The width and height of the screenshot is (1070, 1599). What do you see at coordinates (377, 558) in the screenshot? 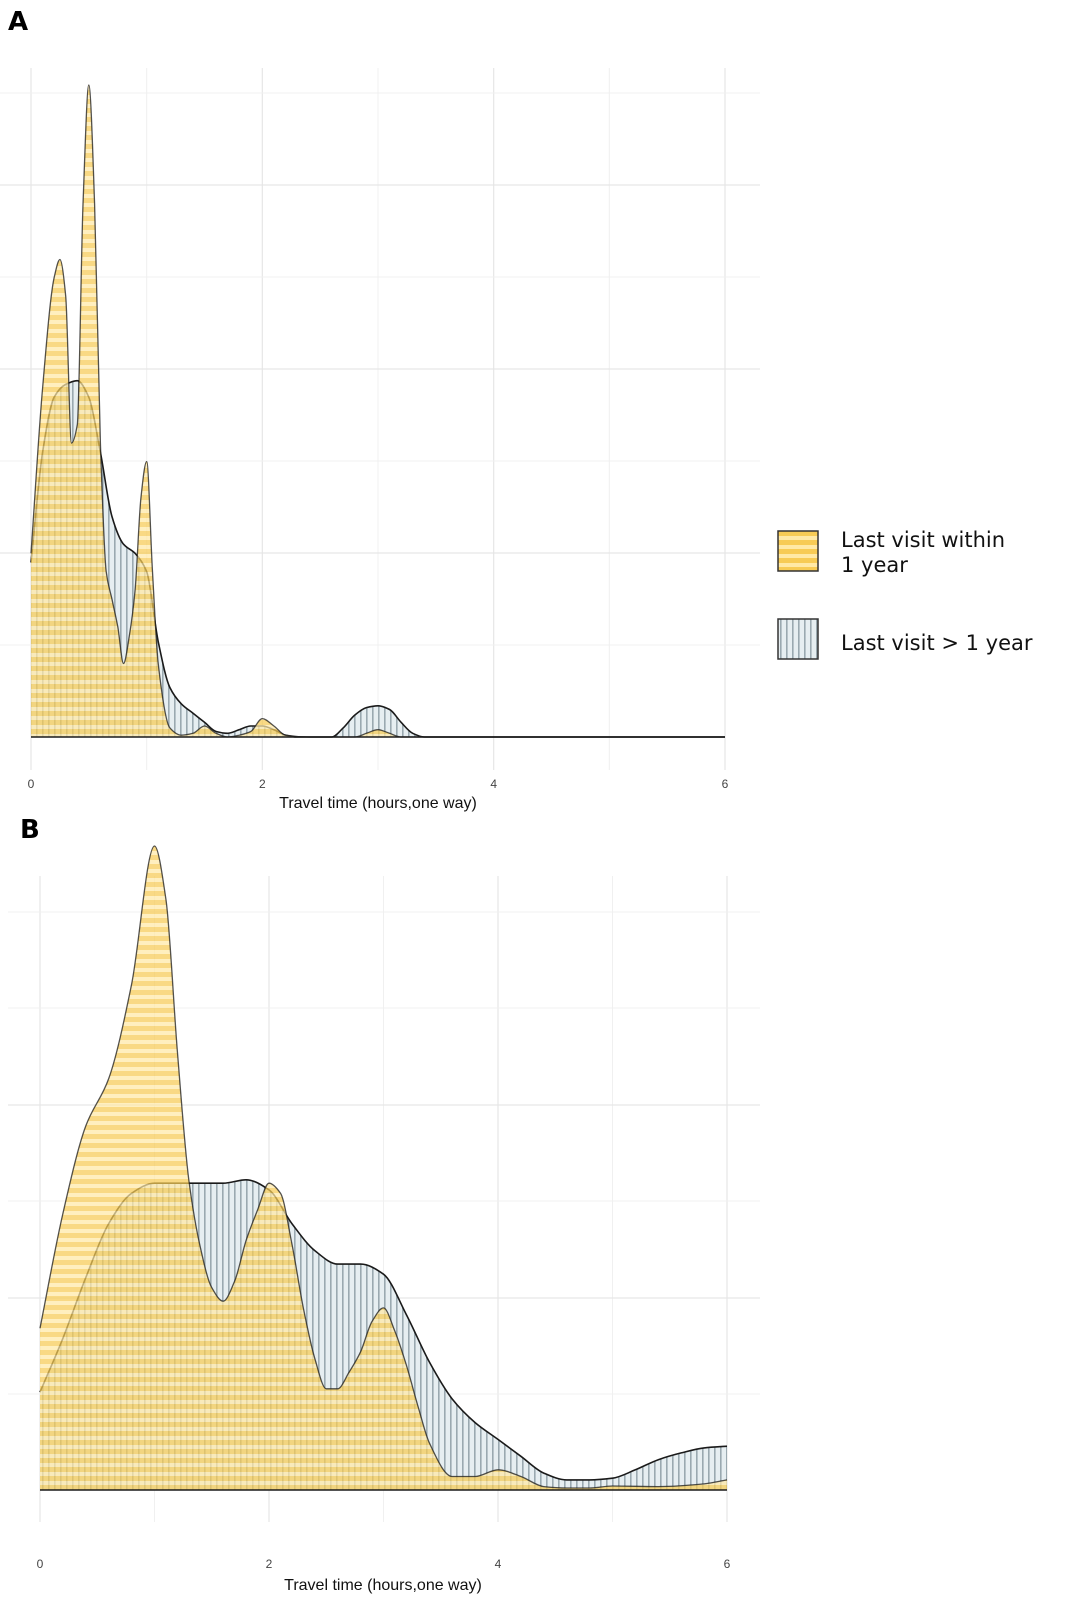
I see `density-line-over-1-year` at bounding box center [377, 558].